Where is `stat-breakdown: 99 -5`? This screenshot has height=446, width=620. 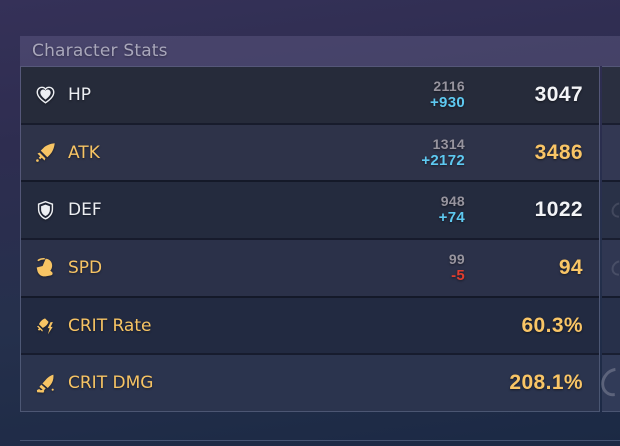
stat-breakdown: 99 -5 is located at coordinates (456, 267).